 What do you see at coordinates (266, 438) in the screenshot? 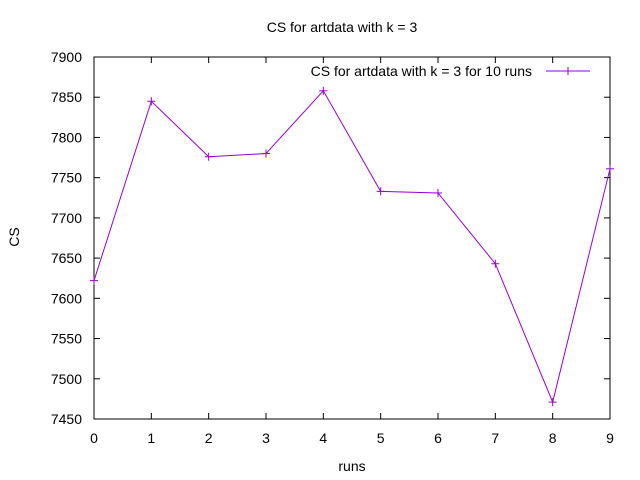
I see `x-tick-label: 3` at bounding box center [266, 438].